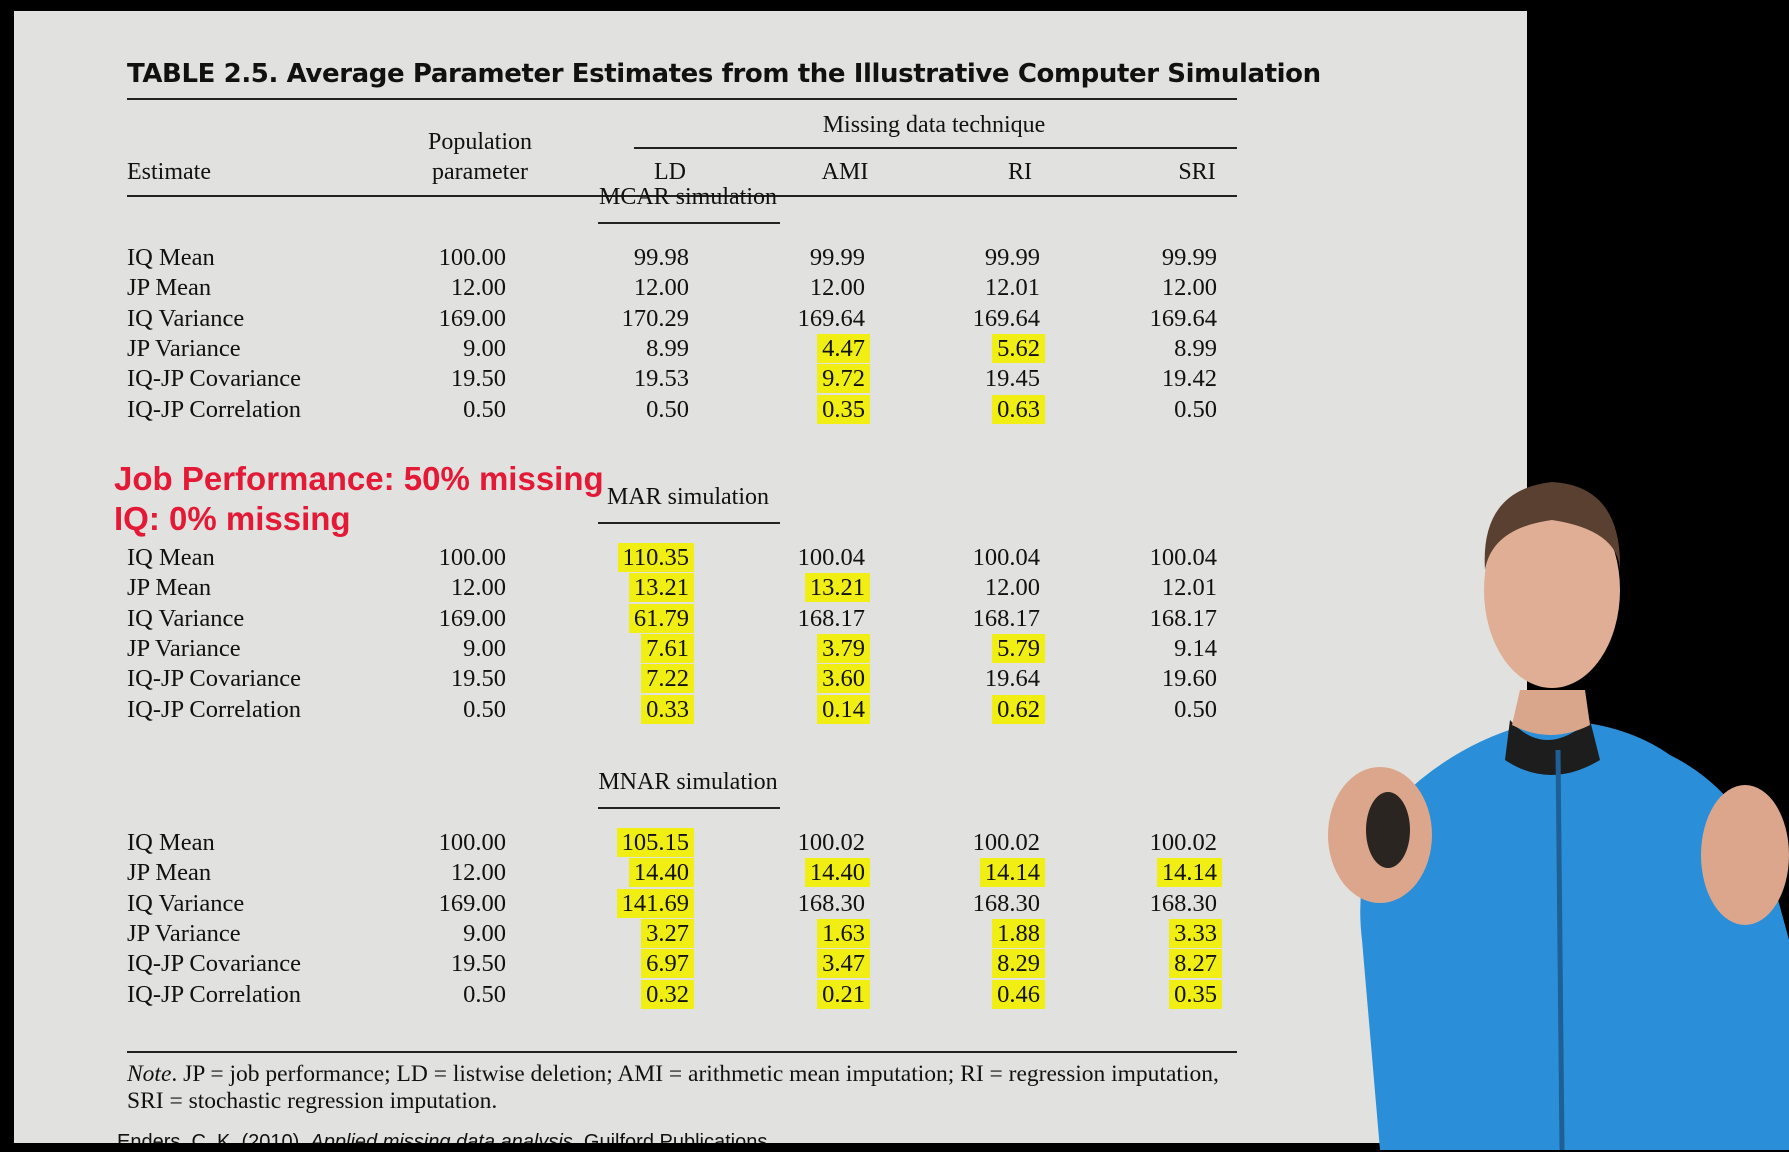 Image resolution: width=1789 pixels, height=1152 pixels. Describe the element at coordinates (831, 903) in the screenshot. I see `cell-value: 168.30` at that location.